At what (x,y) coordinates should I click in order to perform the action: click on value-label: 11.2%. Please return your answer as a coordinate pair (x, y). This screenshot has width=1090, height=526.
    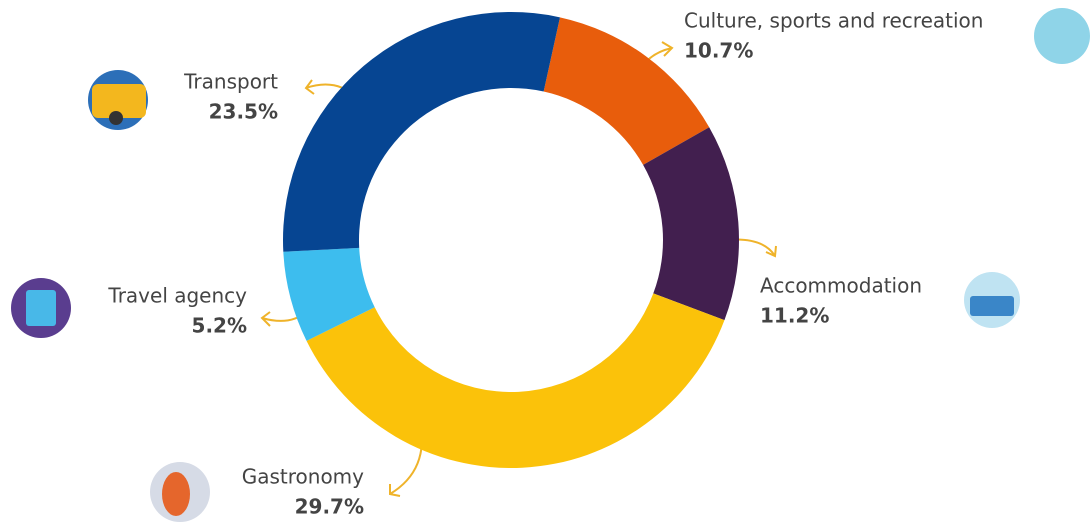
    Looking at the image, I should click on (794, 316).